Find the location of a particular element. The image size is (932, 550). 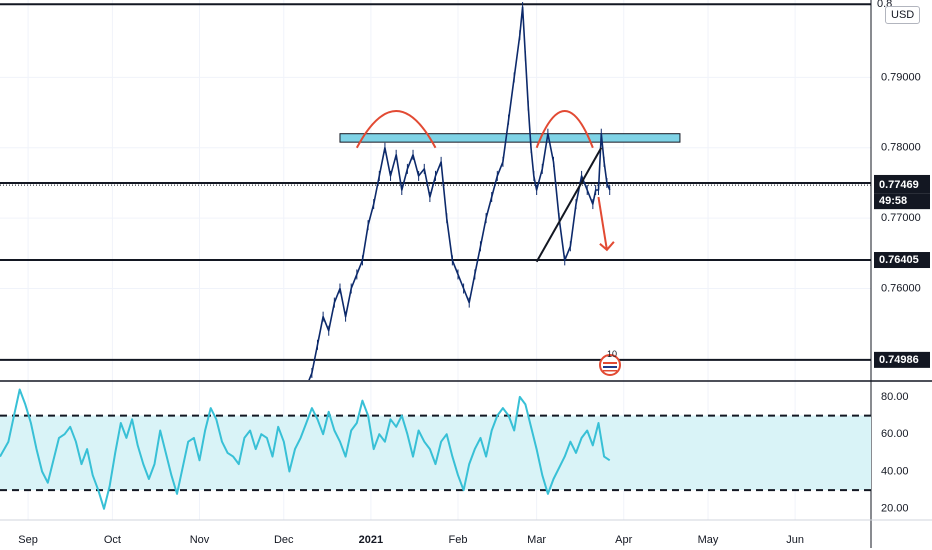

time-tick-label: Apr is located at coordinates (623, 540).